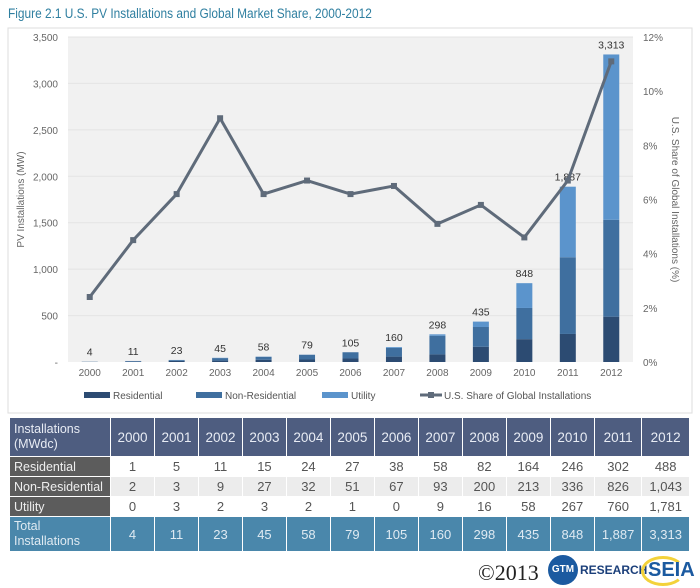  What do you see at coordinates (176, 437) in the screenshot?
I see `year-header: 2001` at bounding box center [176, 437].